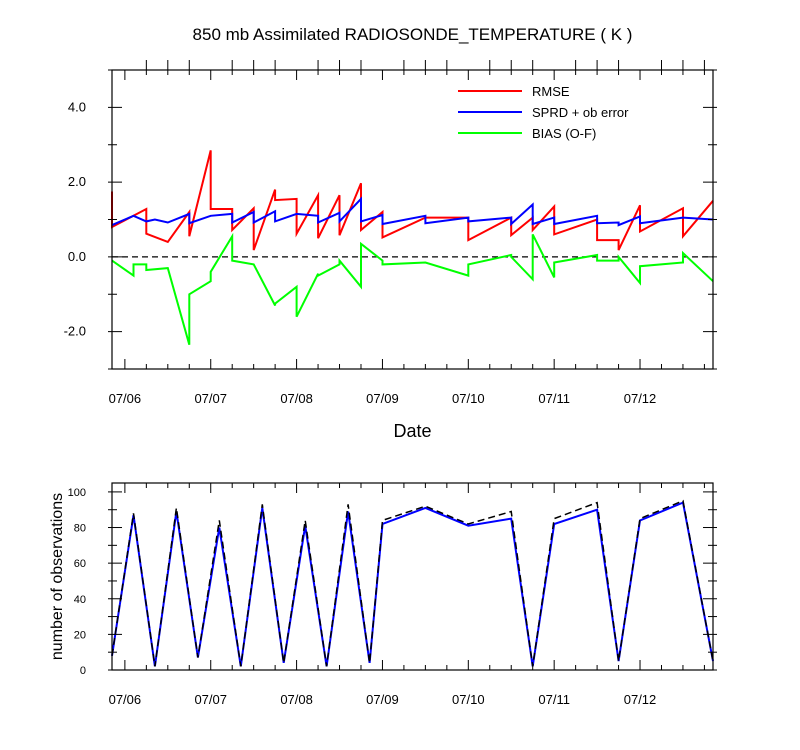 The height and width of the screenshot is (750, 800). What do you see at coordinates (77, 256) in the screenshot?
I see `y-tick-label: 0.0` at bounding box center [77, 256].